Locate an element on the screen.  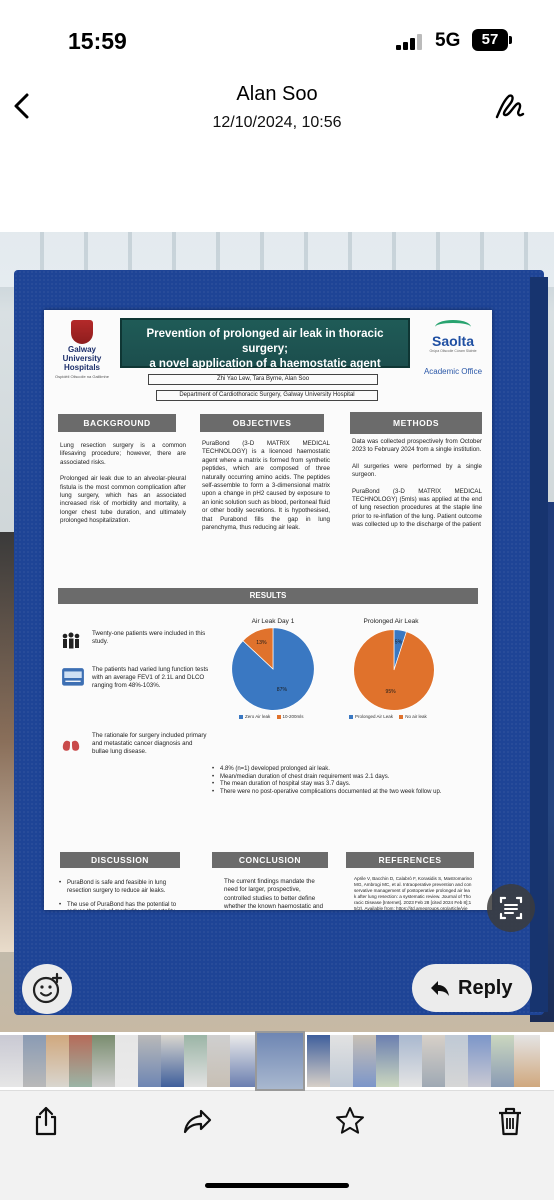
academic-office-label: Academic Office is located at coordinates (453, 371).